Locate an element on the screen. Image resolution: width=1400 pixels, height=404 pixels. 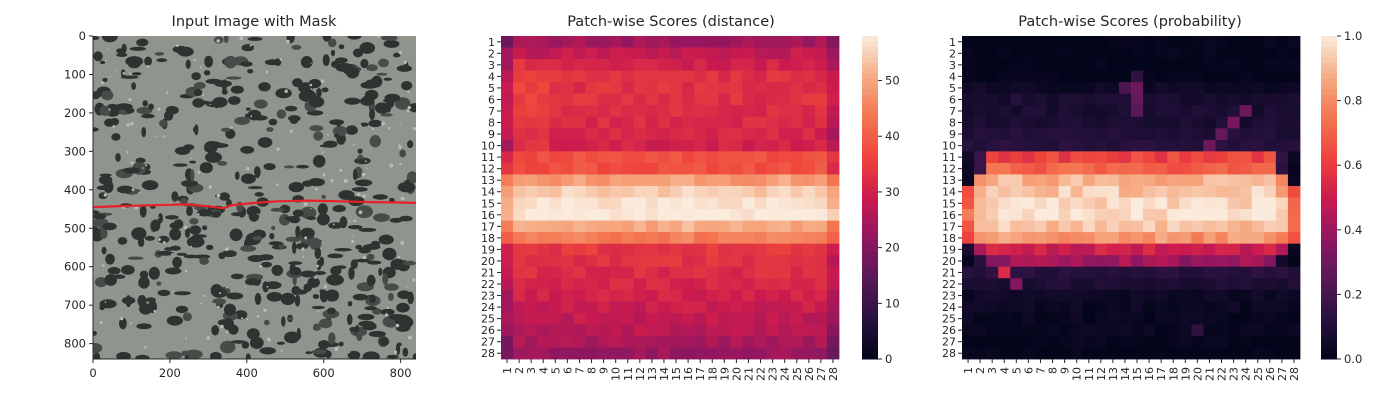
col-tick-label: 22 is located at coordinates (1222, 374).